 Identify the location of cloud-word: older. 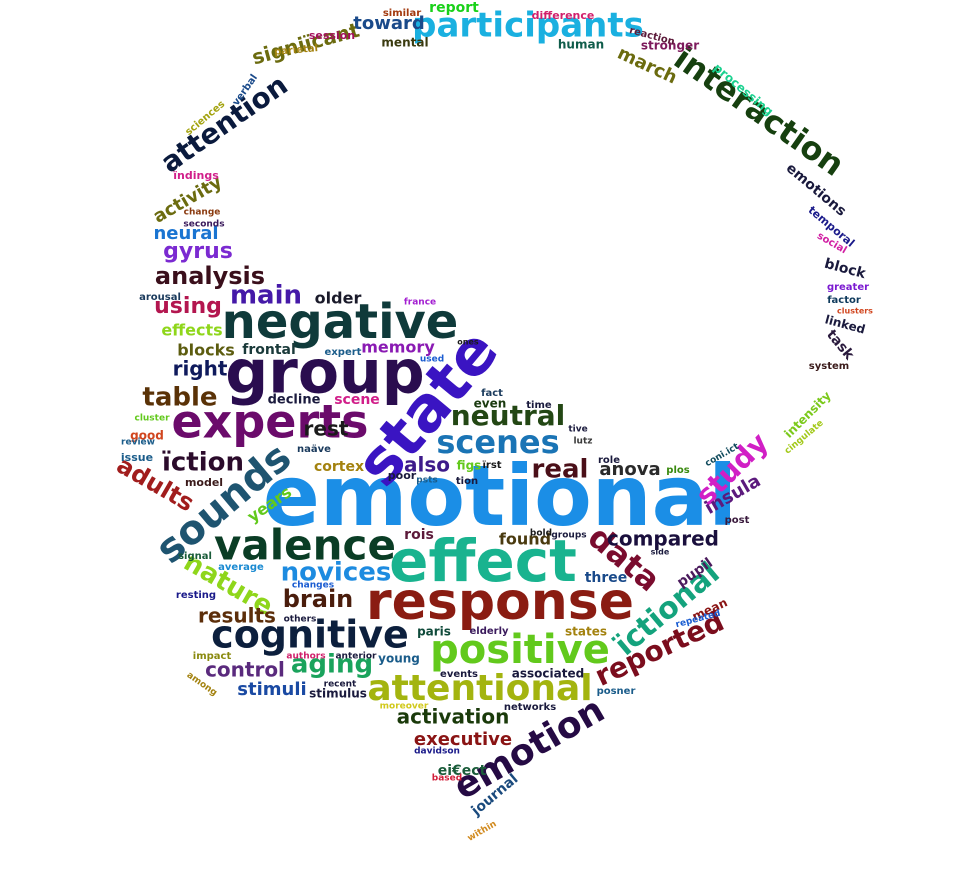
(338, 298).